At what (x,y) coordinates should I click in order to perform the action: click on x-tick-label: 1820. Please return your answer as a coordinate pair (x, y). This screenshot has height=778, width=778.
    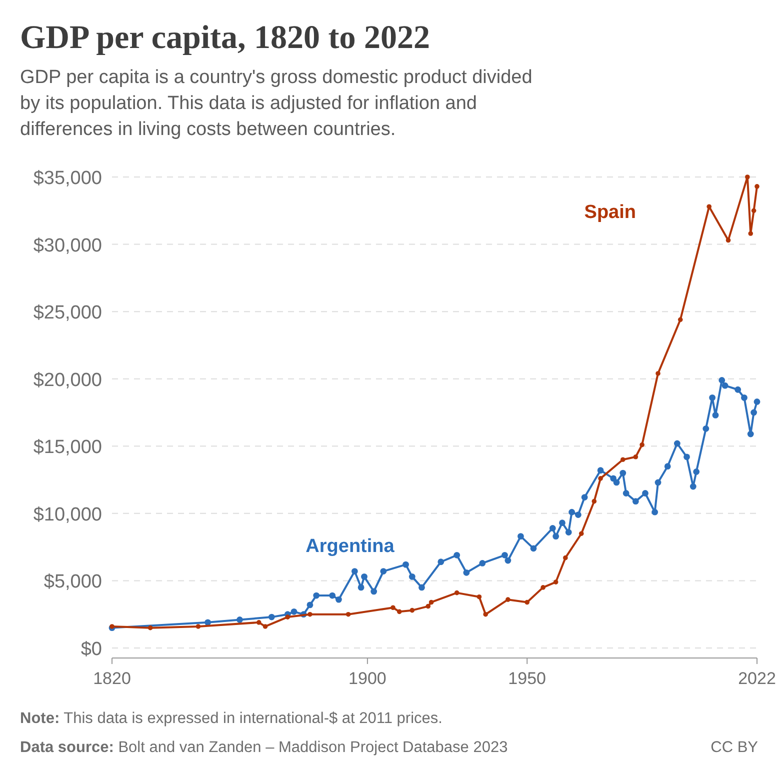
    Looking at the image, I should click on (112, 678).